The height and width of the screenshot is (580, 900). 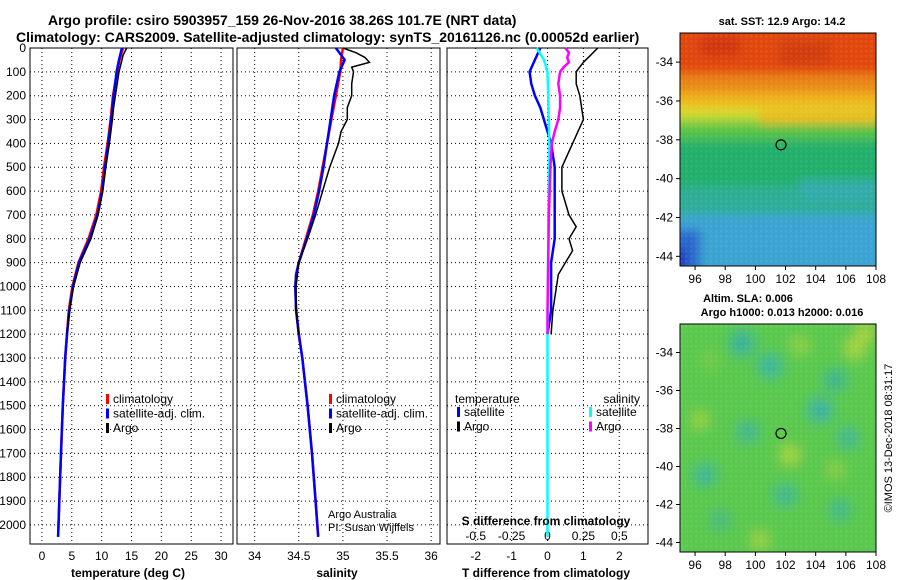 I want to click on sst-map-lon-tick-label: 104, so click(x=816, y=279).